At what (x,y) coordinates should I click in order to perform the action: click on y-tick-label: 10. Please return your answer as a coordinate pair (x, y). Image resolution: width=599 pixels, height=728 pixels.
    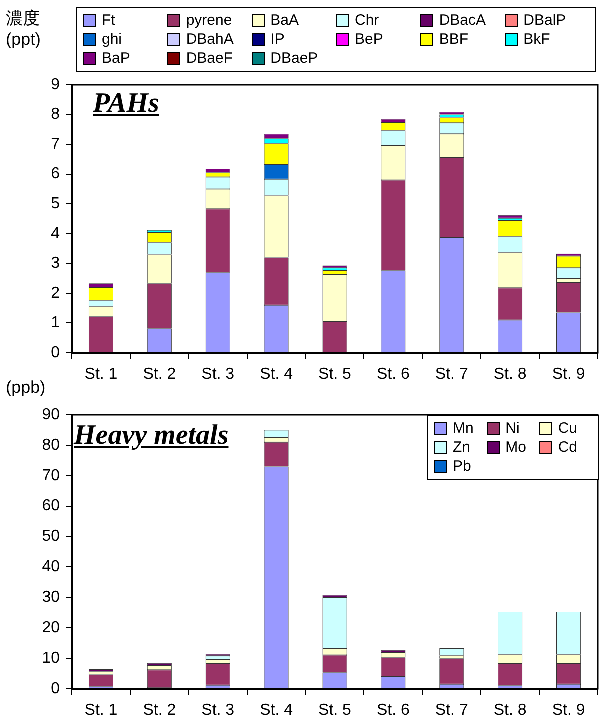
    Looking at the image, I should click on (51, 658).